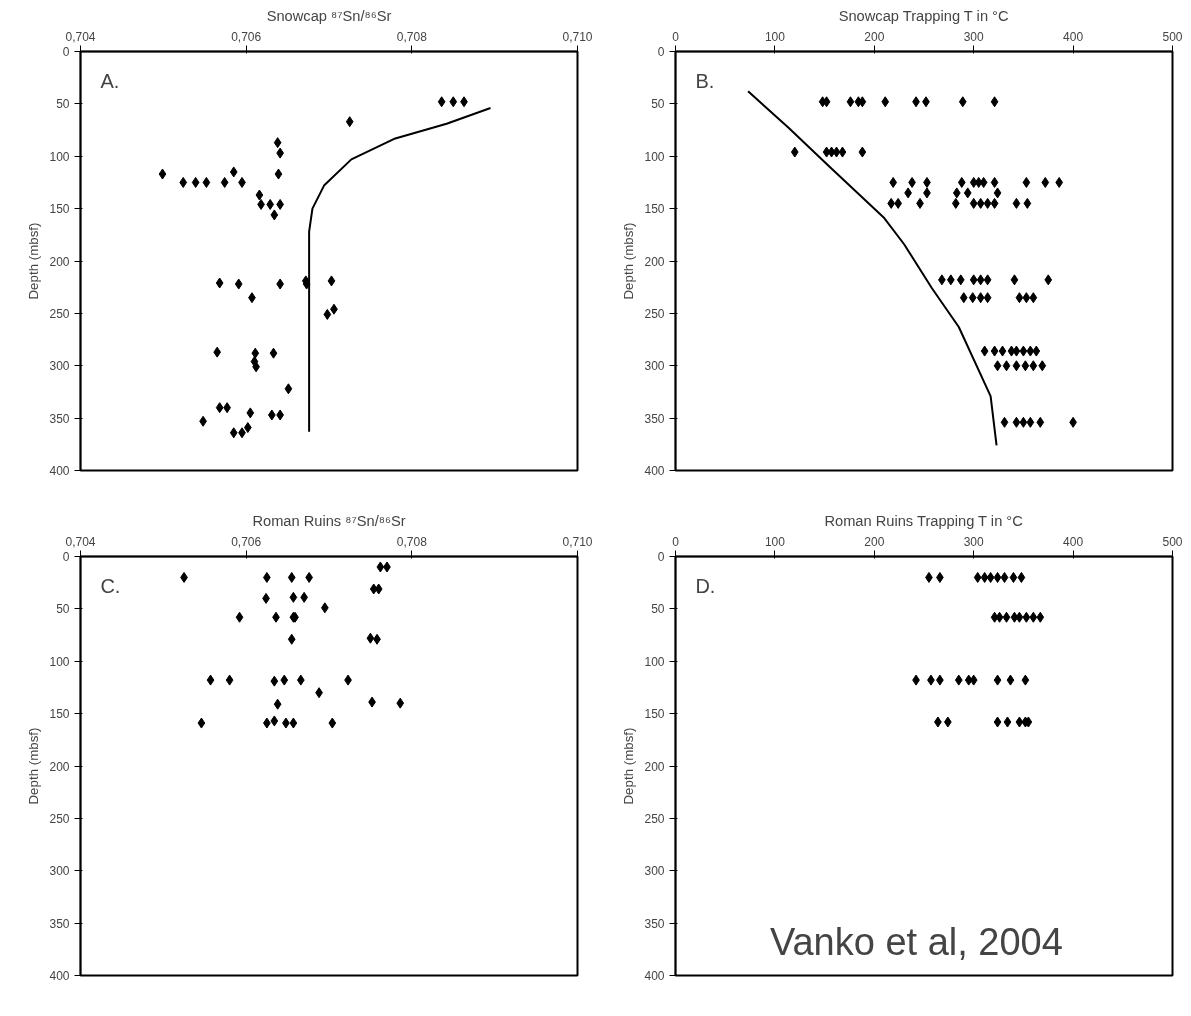 This screenshot has height=1016, width=1191. I want to click on chart-title: Snowcap ⁸⁷Sn/⁸⁶Sr, so click(329, 15).